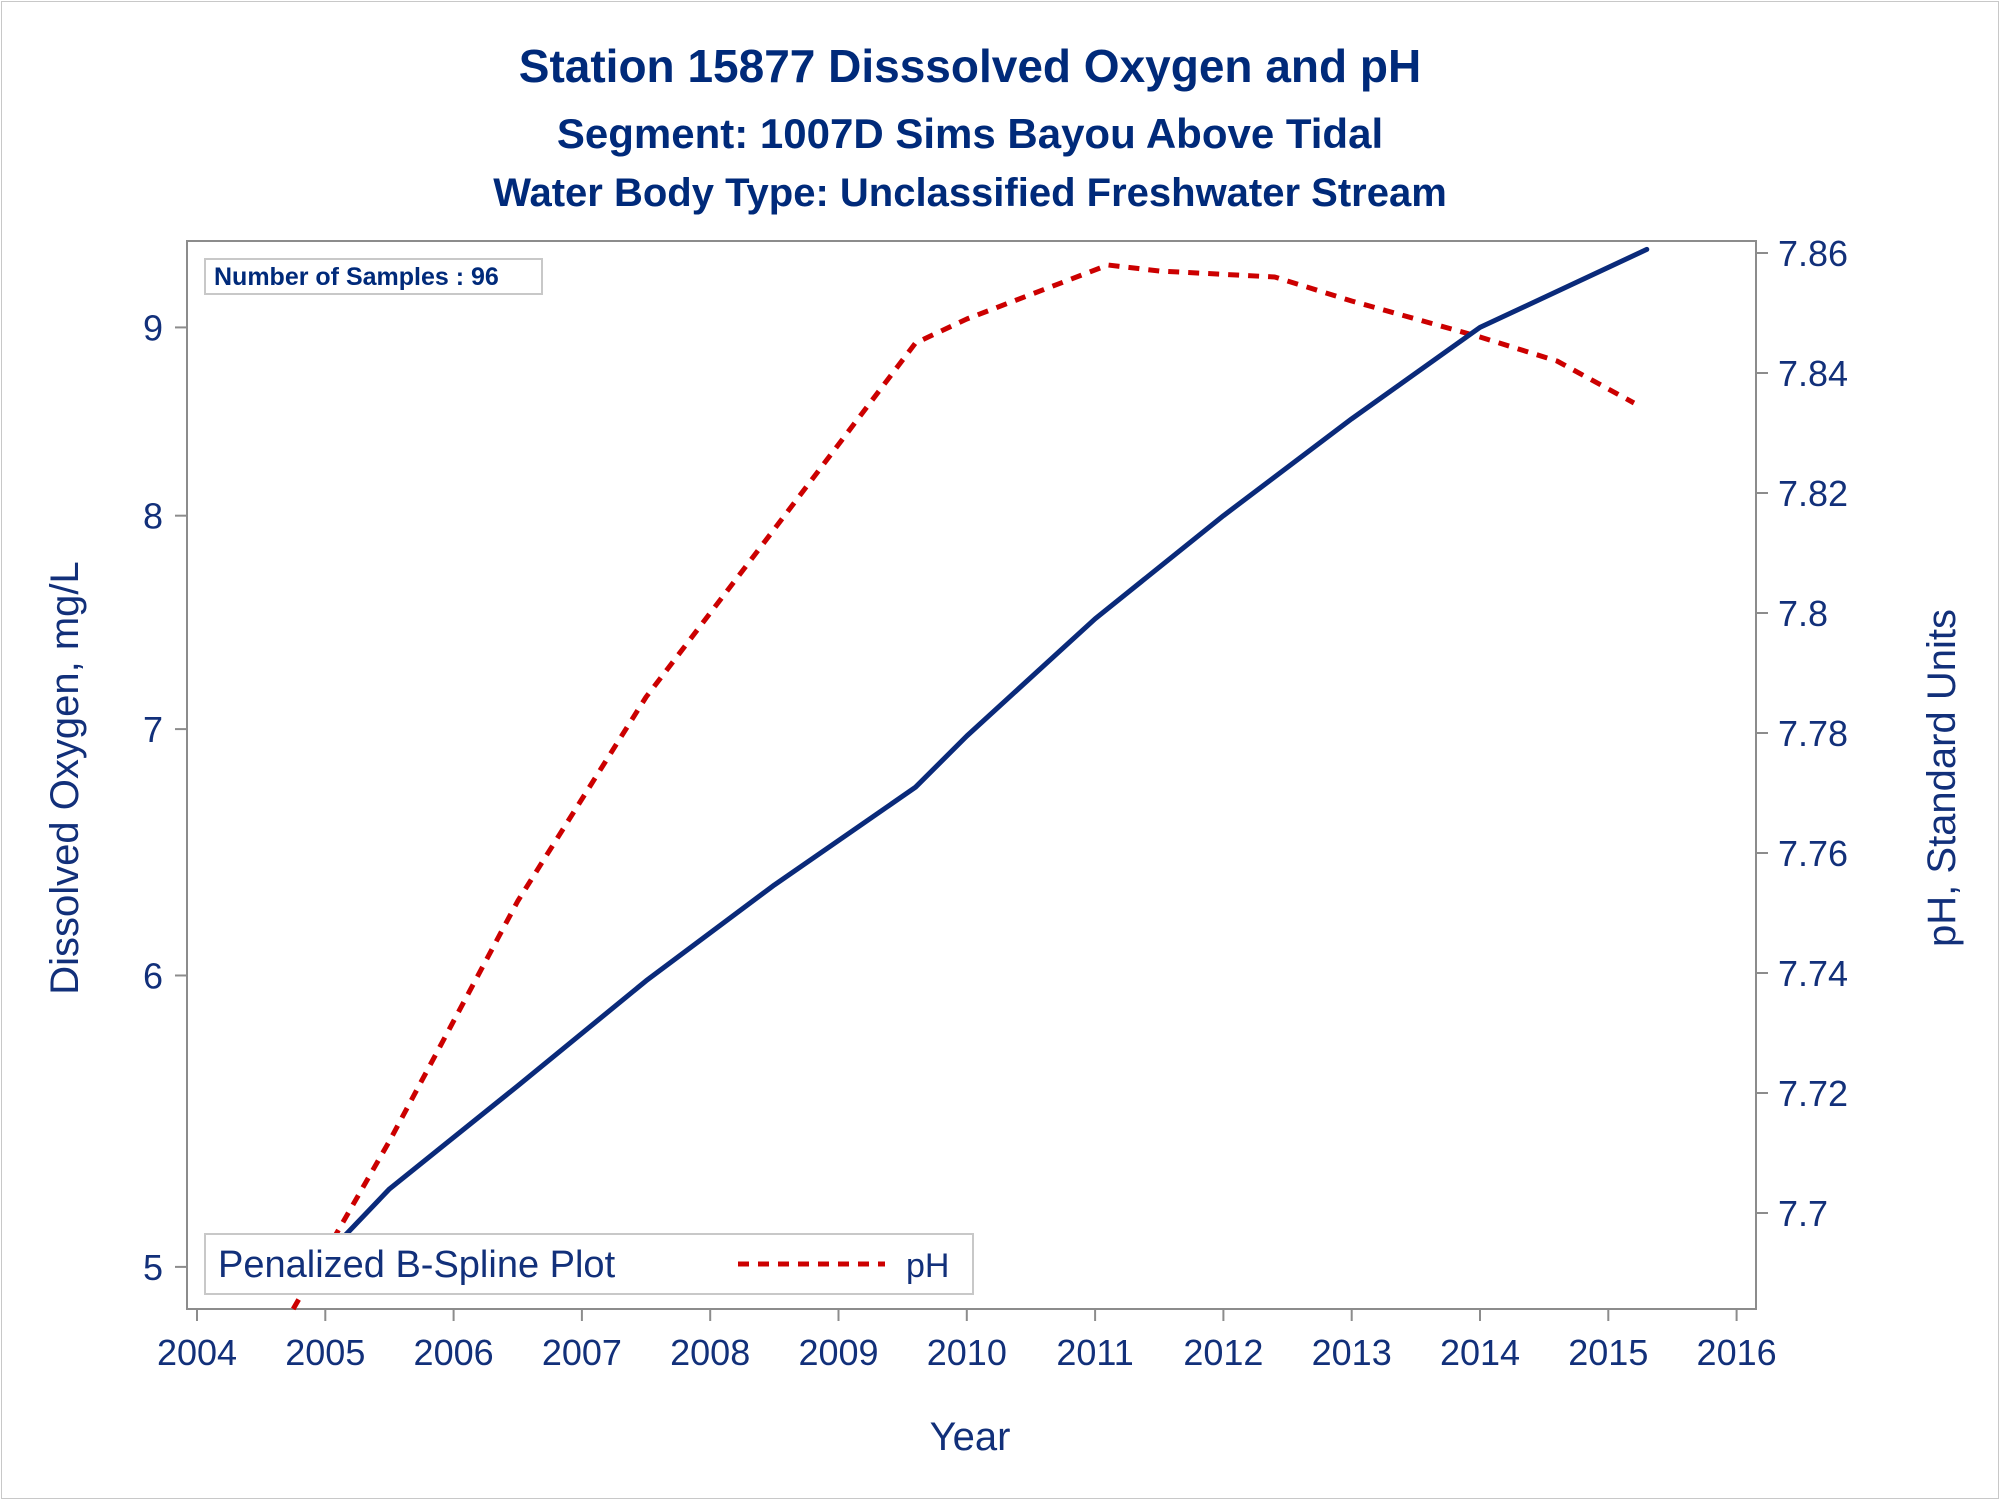  I want to click on x-tick-label-2004: 2004, so click(197, 1352).